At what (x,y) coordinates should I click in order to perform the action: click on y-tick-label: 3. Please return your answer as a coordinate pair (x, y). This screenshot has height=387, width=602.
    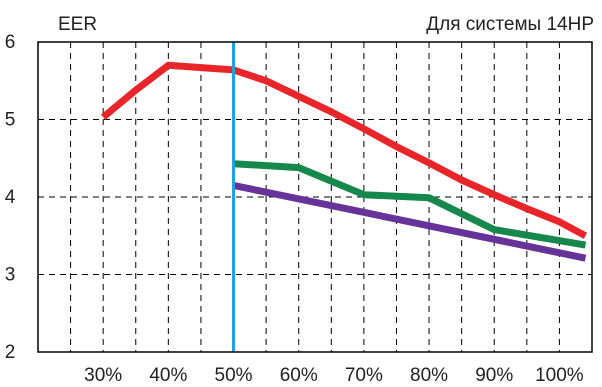
    Looking at the image, I should click on (10, 275).